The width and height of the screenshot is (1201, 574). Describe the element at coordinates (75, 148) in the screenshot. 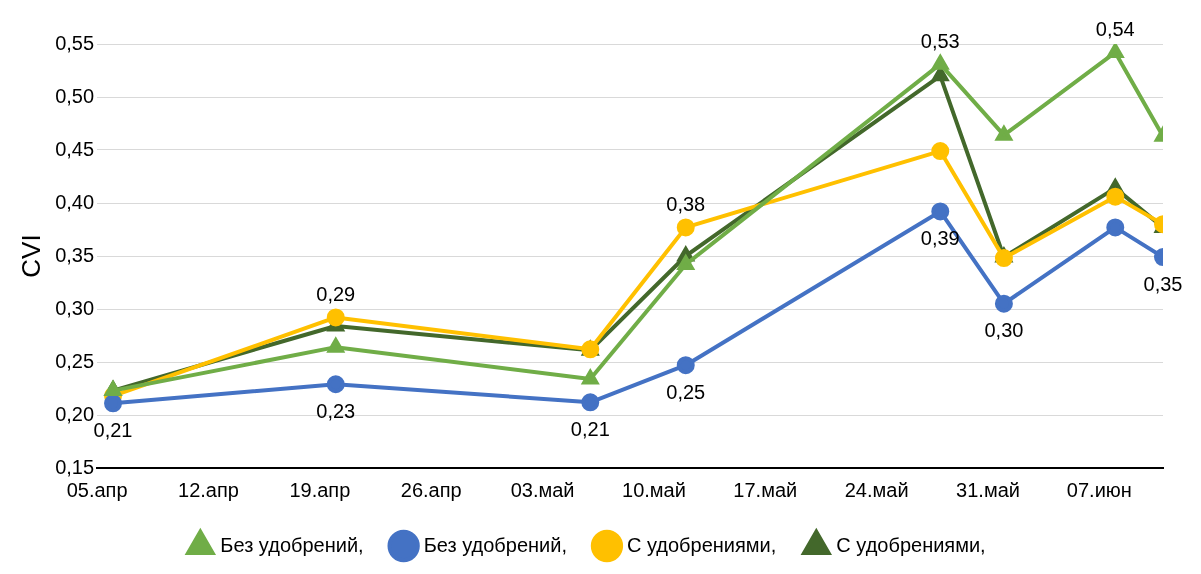

I see `y-tick-label: 0,45` at that location.